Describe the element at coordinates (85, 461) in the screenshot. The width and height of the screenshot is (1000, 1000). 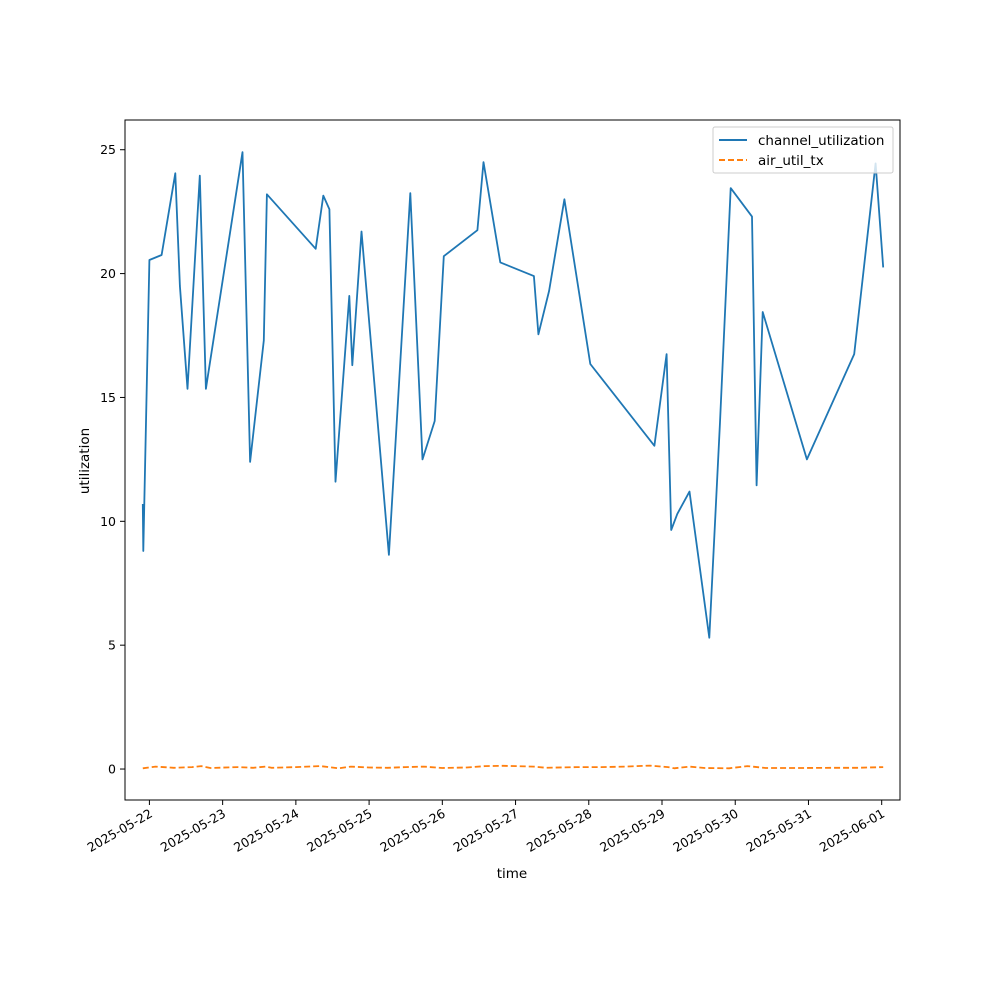
I see `y-axis-title: utilization` at that location.